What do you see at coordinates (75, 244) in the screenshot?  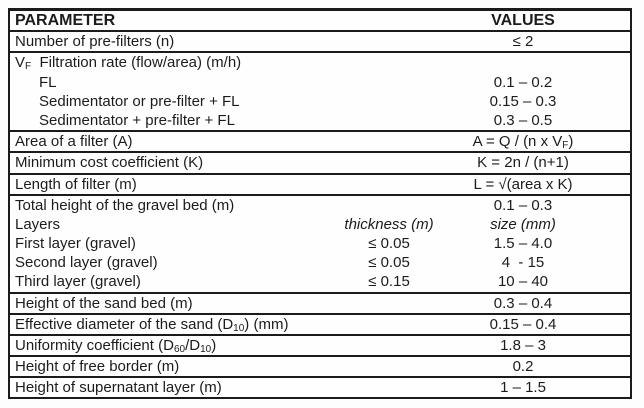 I see `param-label: First layer (gravel)` at bounding box center [75, 244].